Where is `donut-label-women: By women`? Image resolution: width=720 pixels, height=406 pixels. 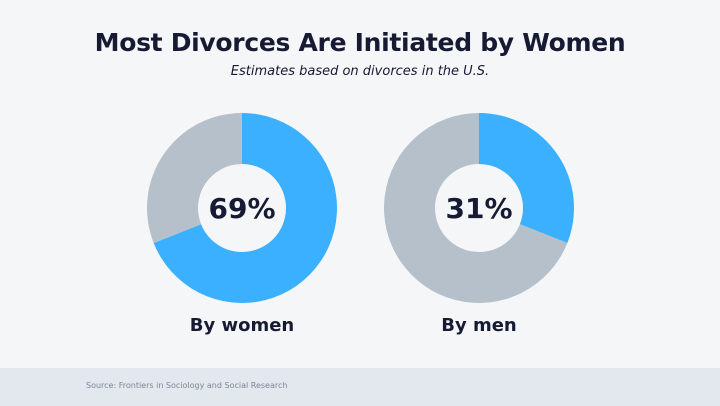 donut-label-women: By women is located at coordinates (242, 325).